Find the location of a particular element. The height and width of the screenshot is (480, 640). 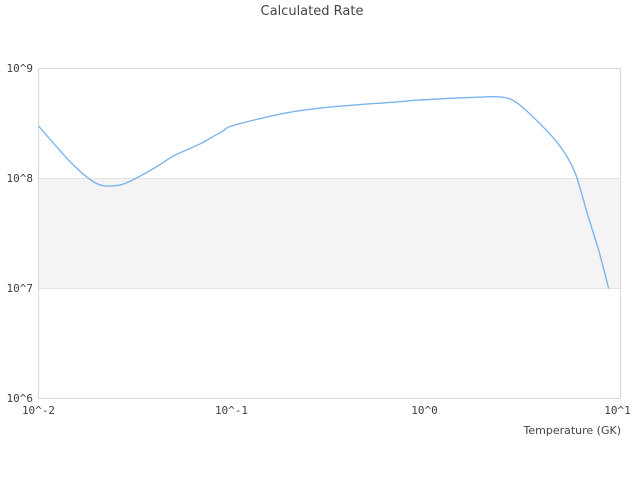

y-tick-label: 10^9 is located at coordinates (20, 68).